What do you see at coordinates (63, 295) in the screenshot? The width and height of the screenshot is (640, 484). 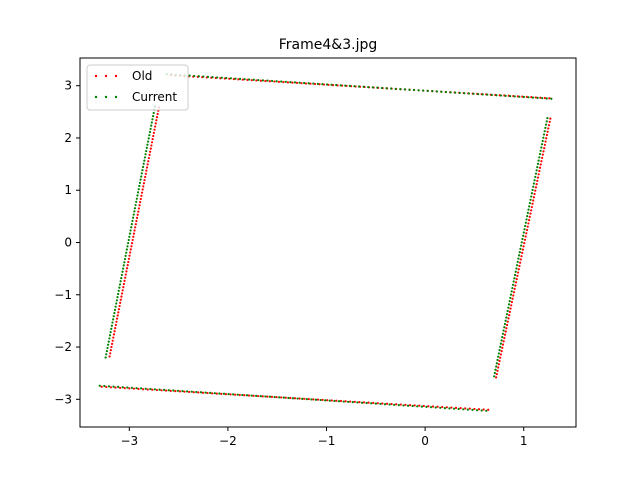 I see `y-tick-label: −1` at bounding box center [63, 295].